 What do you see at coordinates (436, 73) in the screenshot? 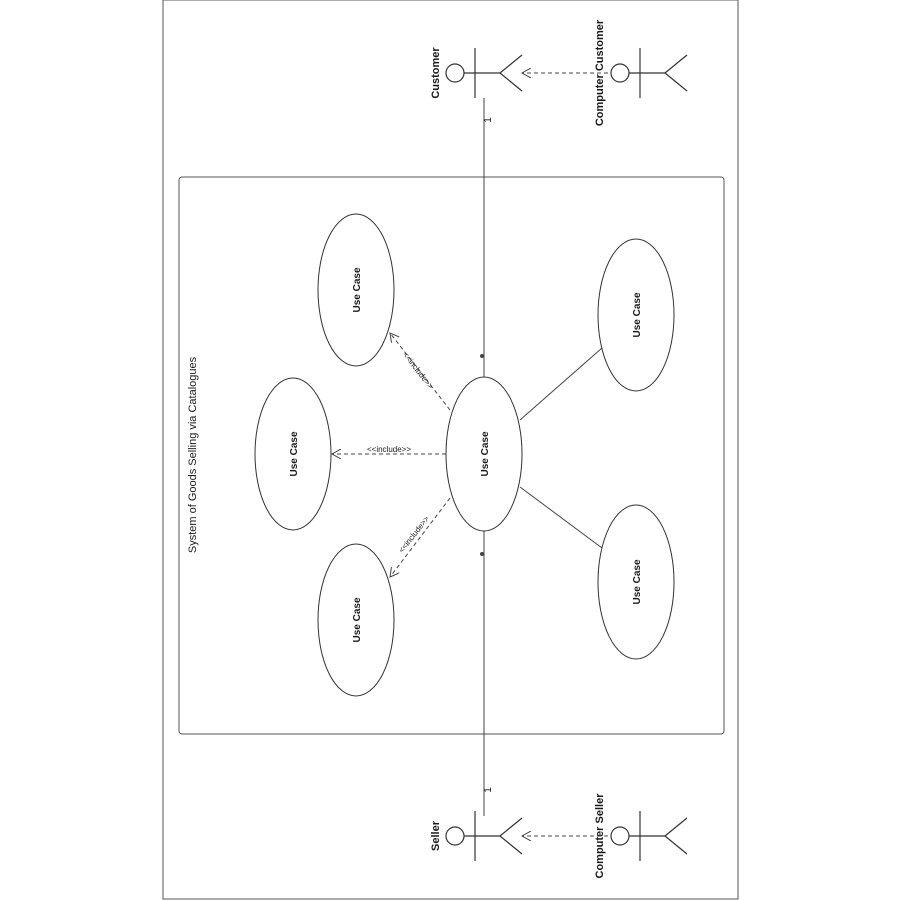
I see `actor-label: Customer` at bounding box center [436, 73].